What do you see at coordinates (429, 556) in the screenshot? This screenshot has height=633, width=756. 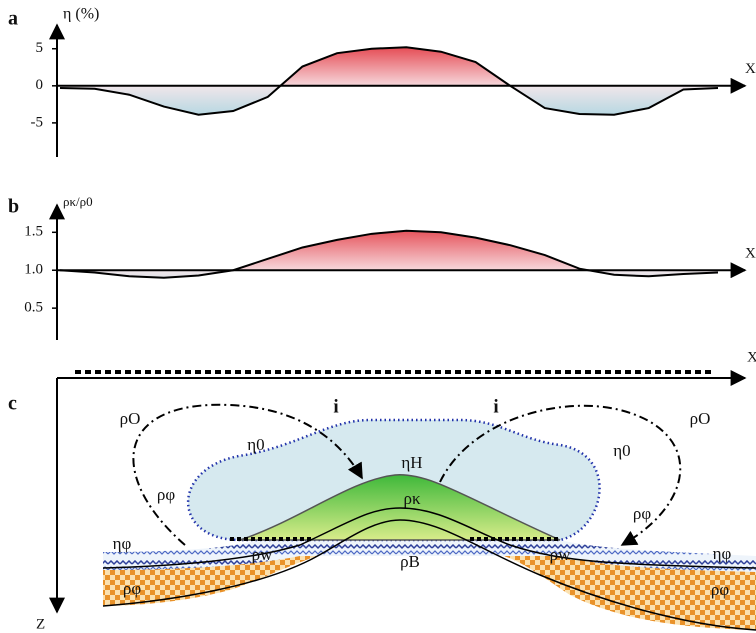 I see `water-layer` at bounding box center [429, 556].